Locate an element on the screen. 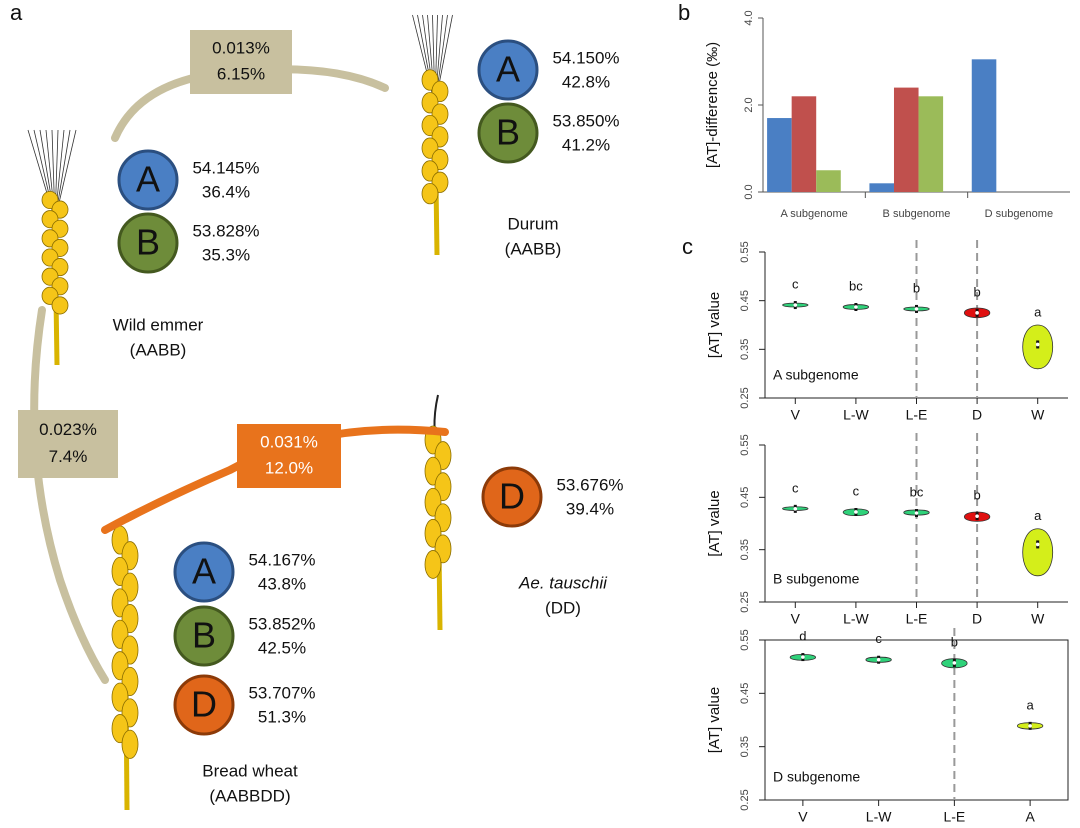 This screenshot has width=1080, height=828. subgenome-value: 51.3% is located at coordinates (282, 716).